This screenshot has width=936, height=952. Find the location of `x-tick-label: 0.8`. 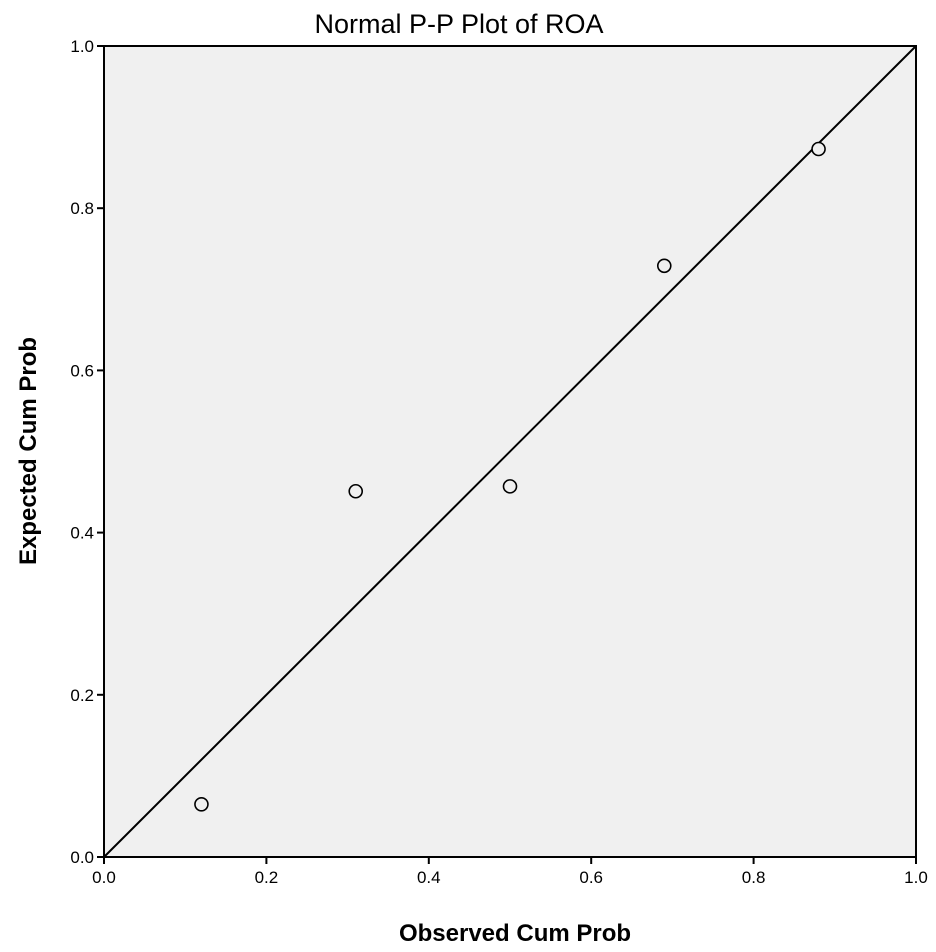

x-tick-label: 0.8 is located at coordinates (754, 877).